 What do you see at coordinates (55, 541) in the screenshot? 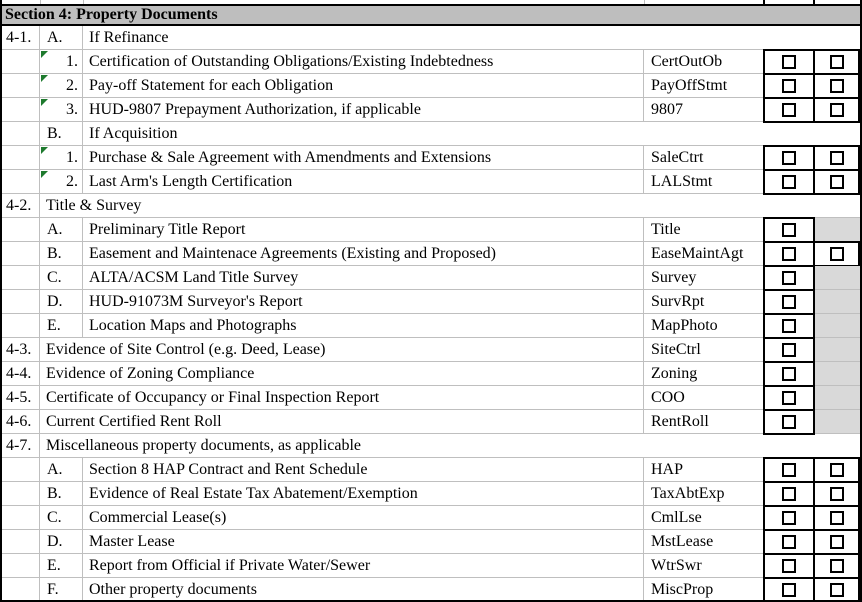
I see `item-letter-label: D.` at bounding box center [55, 541].